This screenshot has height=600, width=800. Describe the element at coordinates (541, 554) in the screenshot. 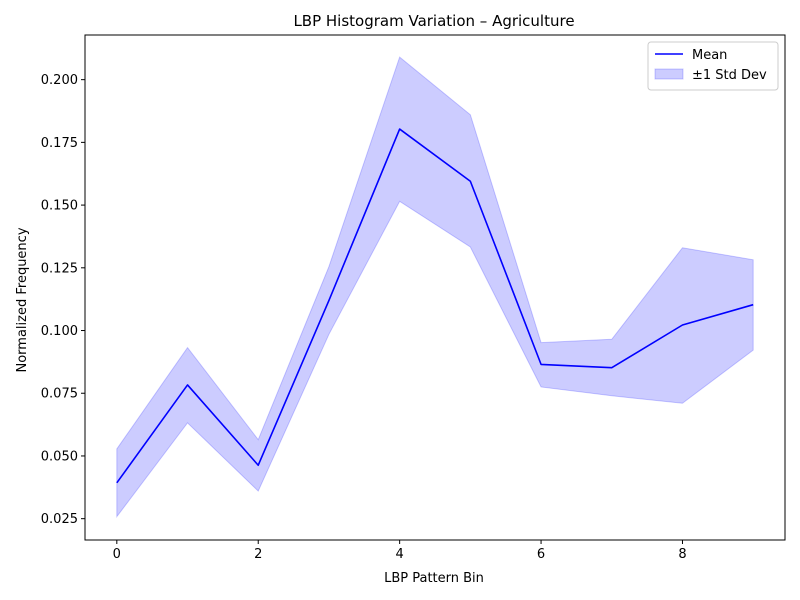

I see `x-tick-label: 6` at that location.